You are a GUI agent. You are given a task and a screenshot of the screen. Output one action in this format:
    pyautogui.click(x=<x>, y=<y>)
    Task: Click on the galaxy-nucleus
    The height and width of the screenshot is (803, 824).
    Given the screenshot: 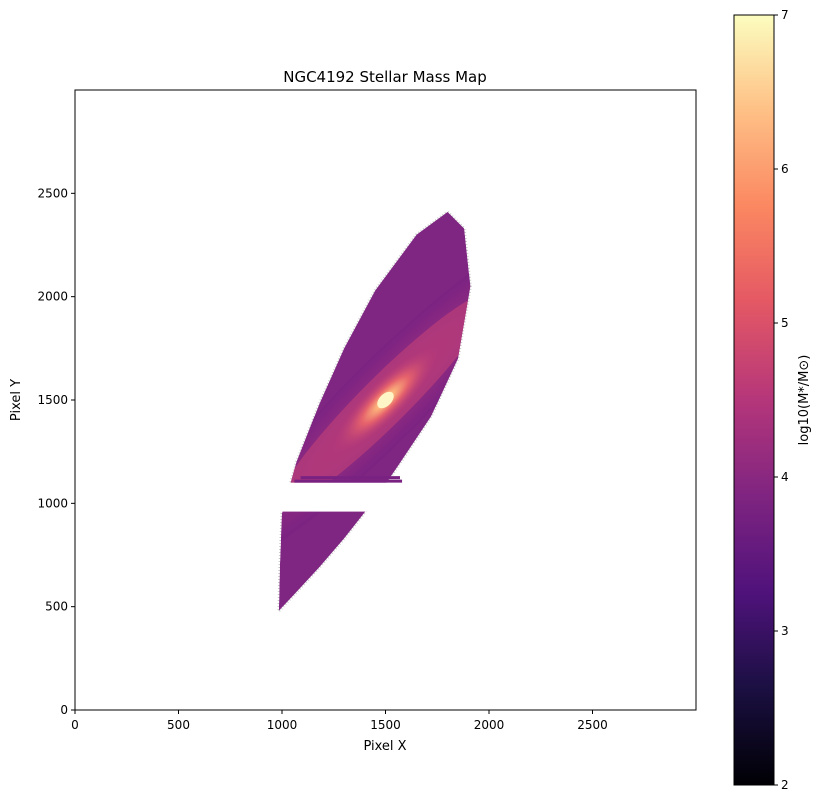 What is the action you would take?
    pyautogui.click(x=385, y=400)
    